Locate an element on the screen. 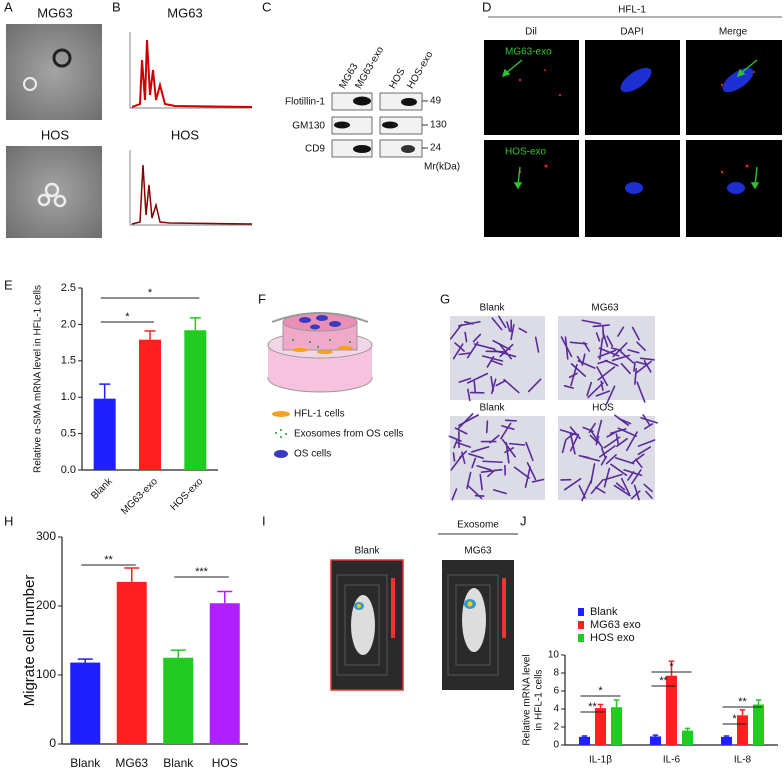 The width and height of the screenshot is (784, 784). x-tick-label: HOS-exo is located at coordinates (186, 494).